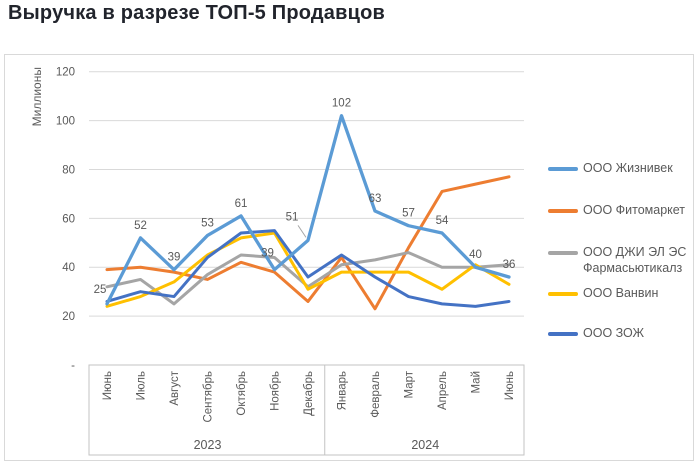 This screenshot has height=467, width=700. I want to click on legend-label: ООО Жизнивек, so click(628, 168).